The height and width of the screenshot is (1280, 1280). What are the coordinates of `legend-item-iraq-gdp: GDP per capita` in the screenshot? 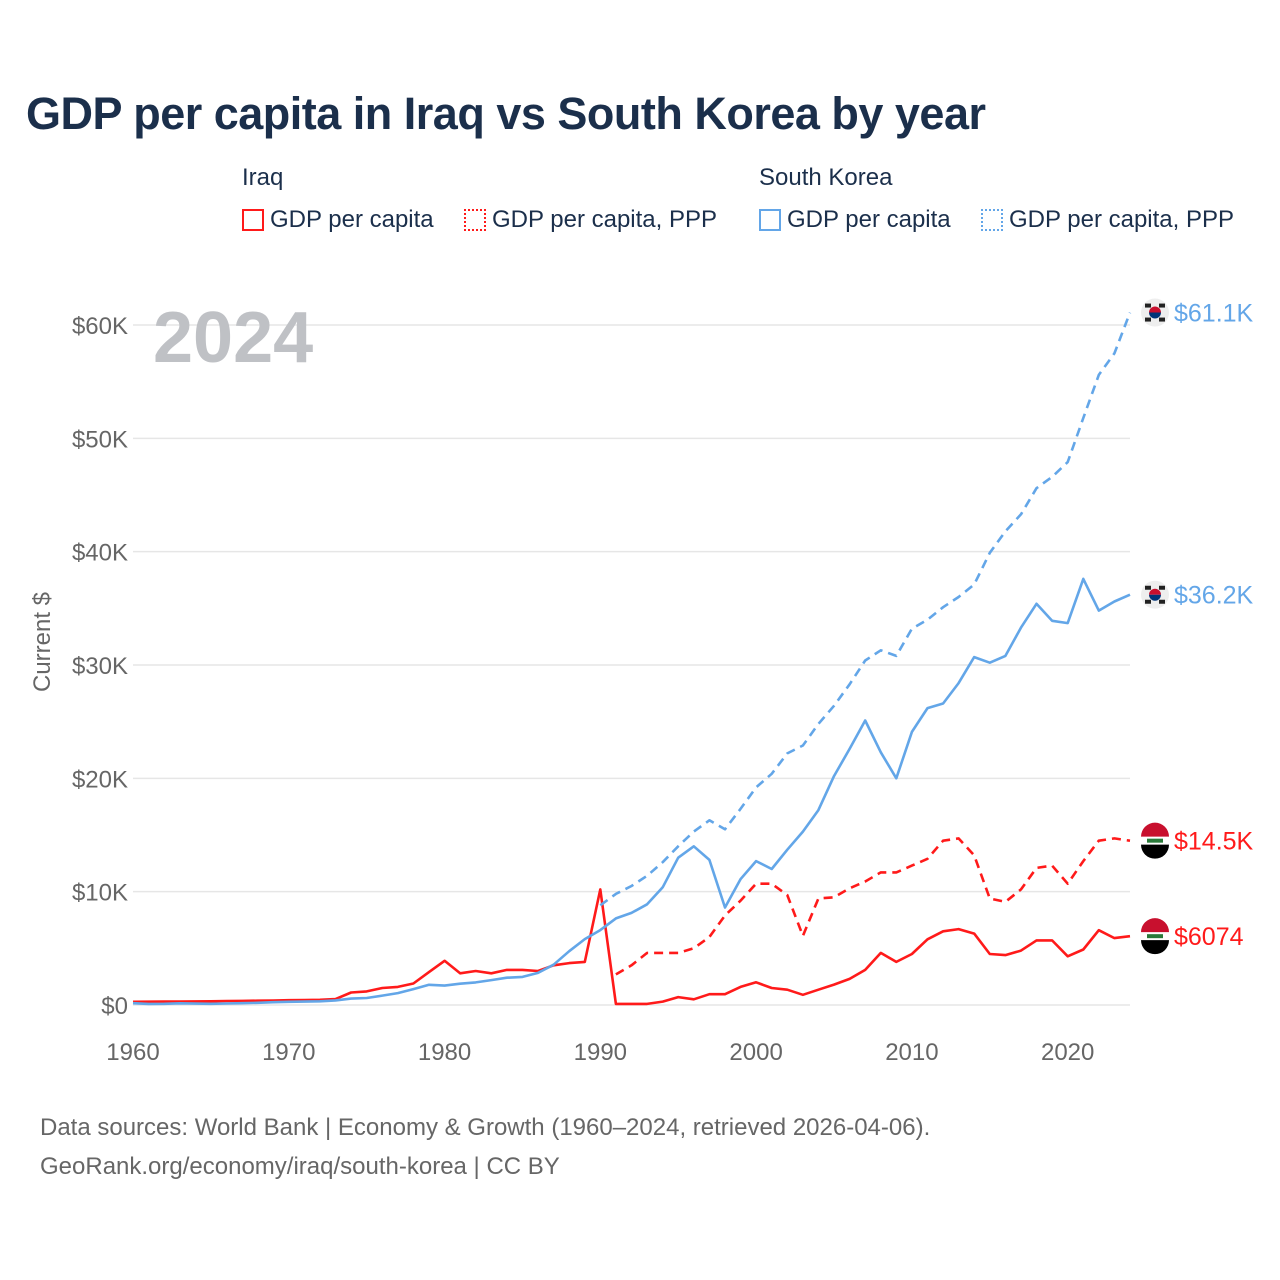 It's located at (338, 220).